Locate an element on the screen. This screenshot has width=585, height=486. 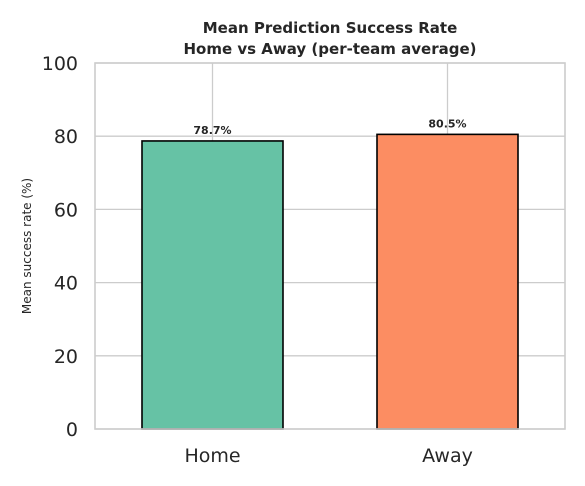
x-tick-label-away: Away is located at coordinates (447, 456).